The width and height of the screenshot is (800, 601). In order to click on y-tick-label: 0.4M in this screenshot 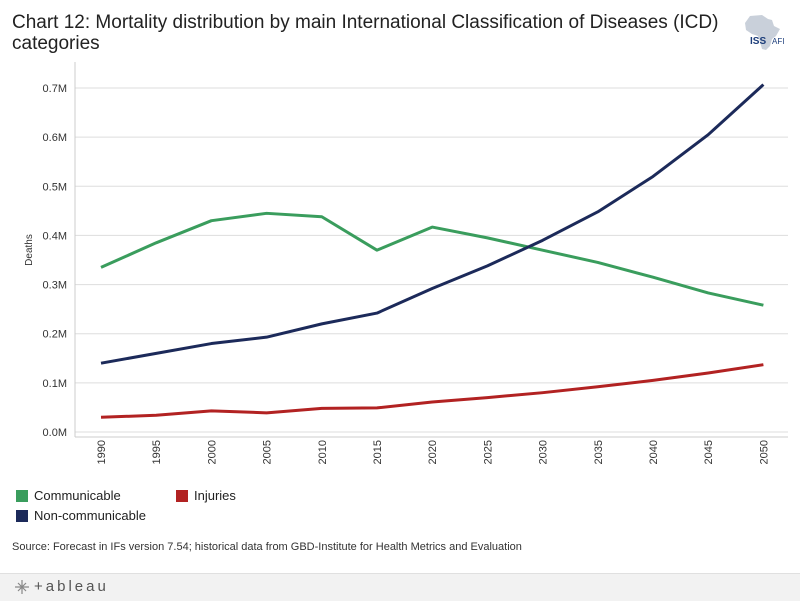, I will do `click(55, 236)`.